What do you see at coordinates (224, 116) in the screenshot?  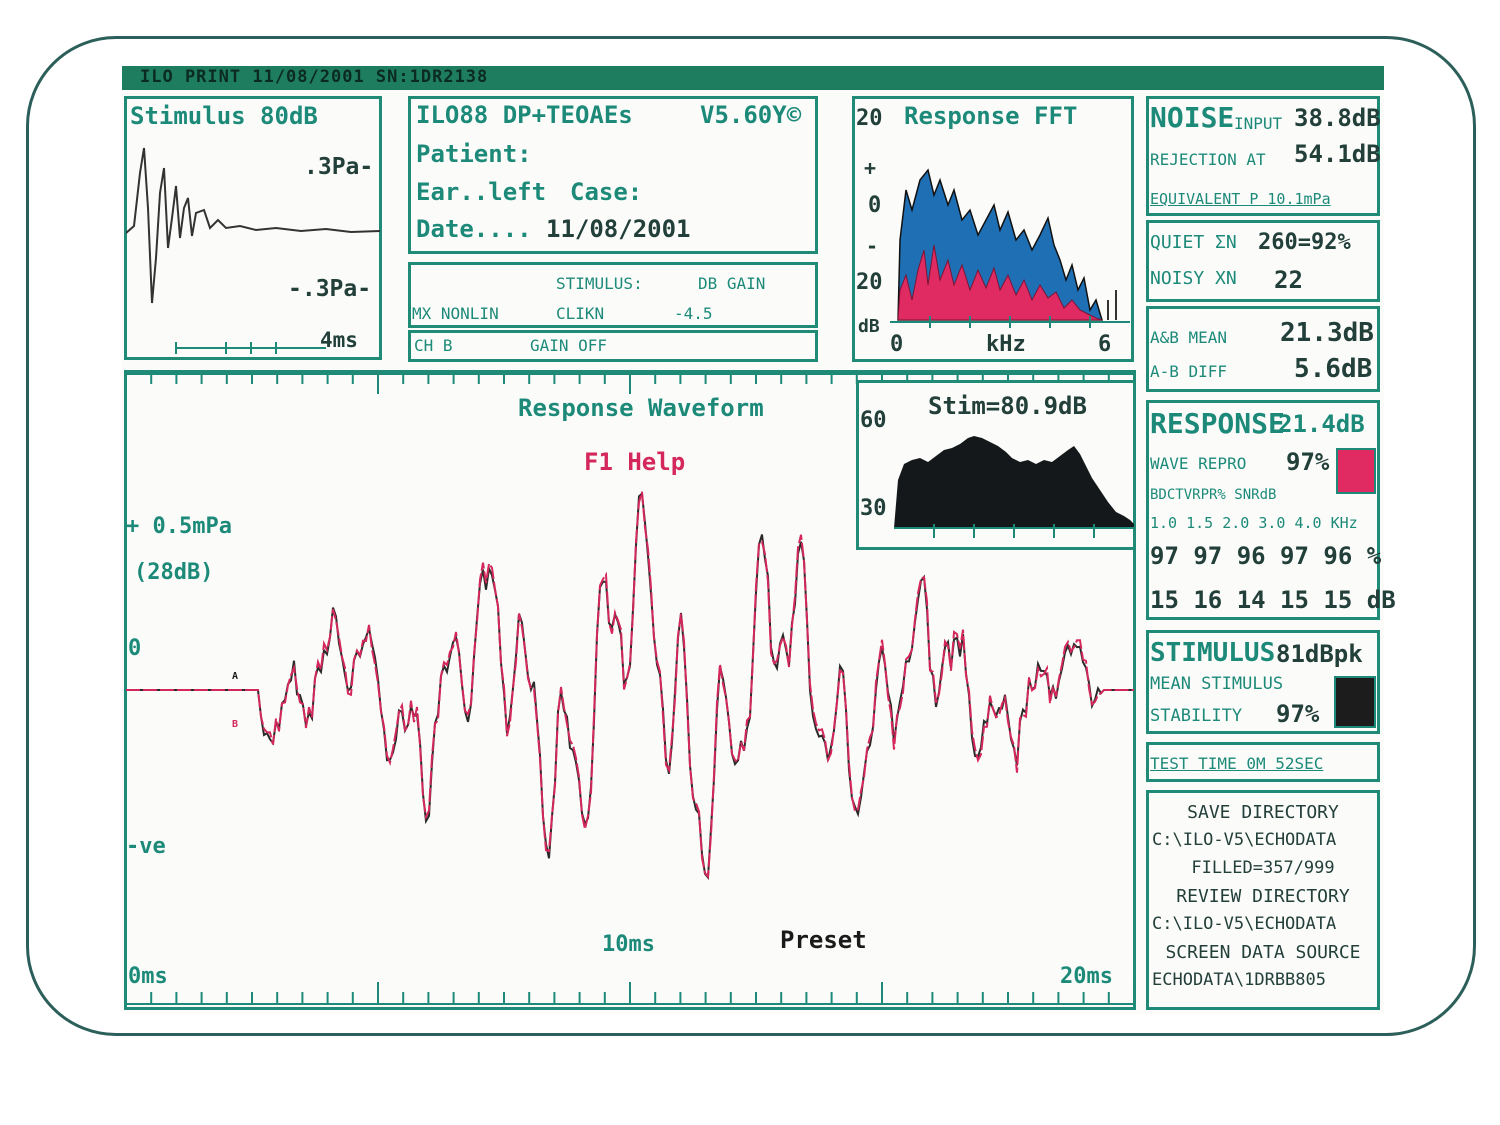 I see `stimulus-title: Stimulus 80dB` at bounding box center [224, 116].